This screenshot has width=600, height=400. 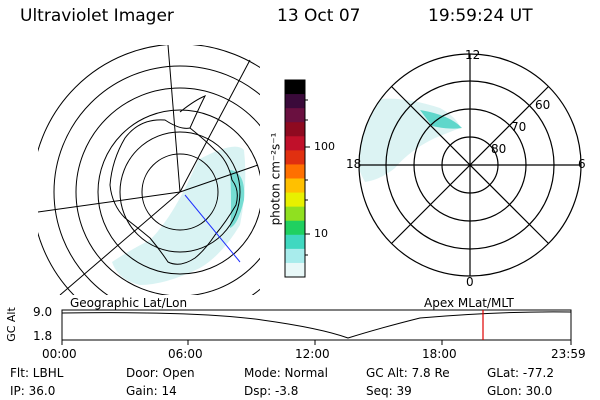 I want to click on time-tick-0000: 00:00, so click(x=59, y=354).